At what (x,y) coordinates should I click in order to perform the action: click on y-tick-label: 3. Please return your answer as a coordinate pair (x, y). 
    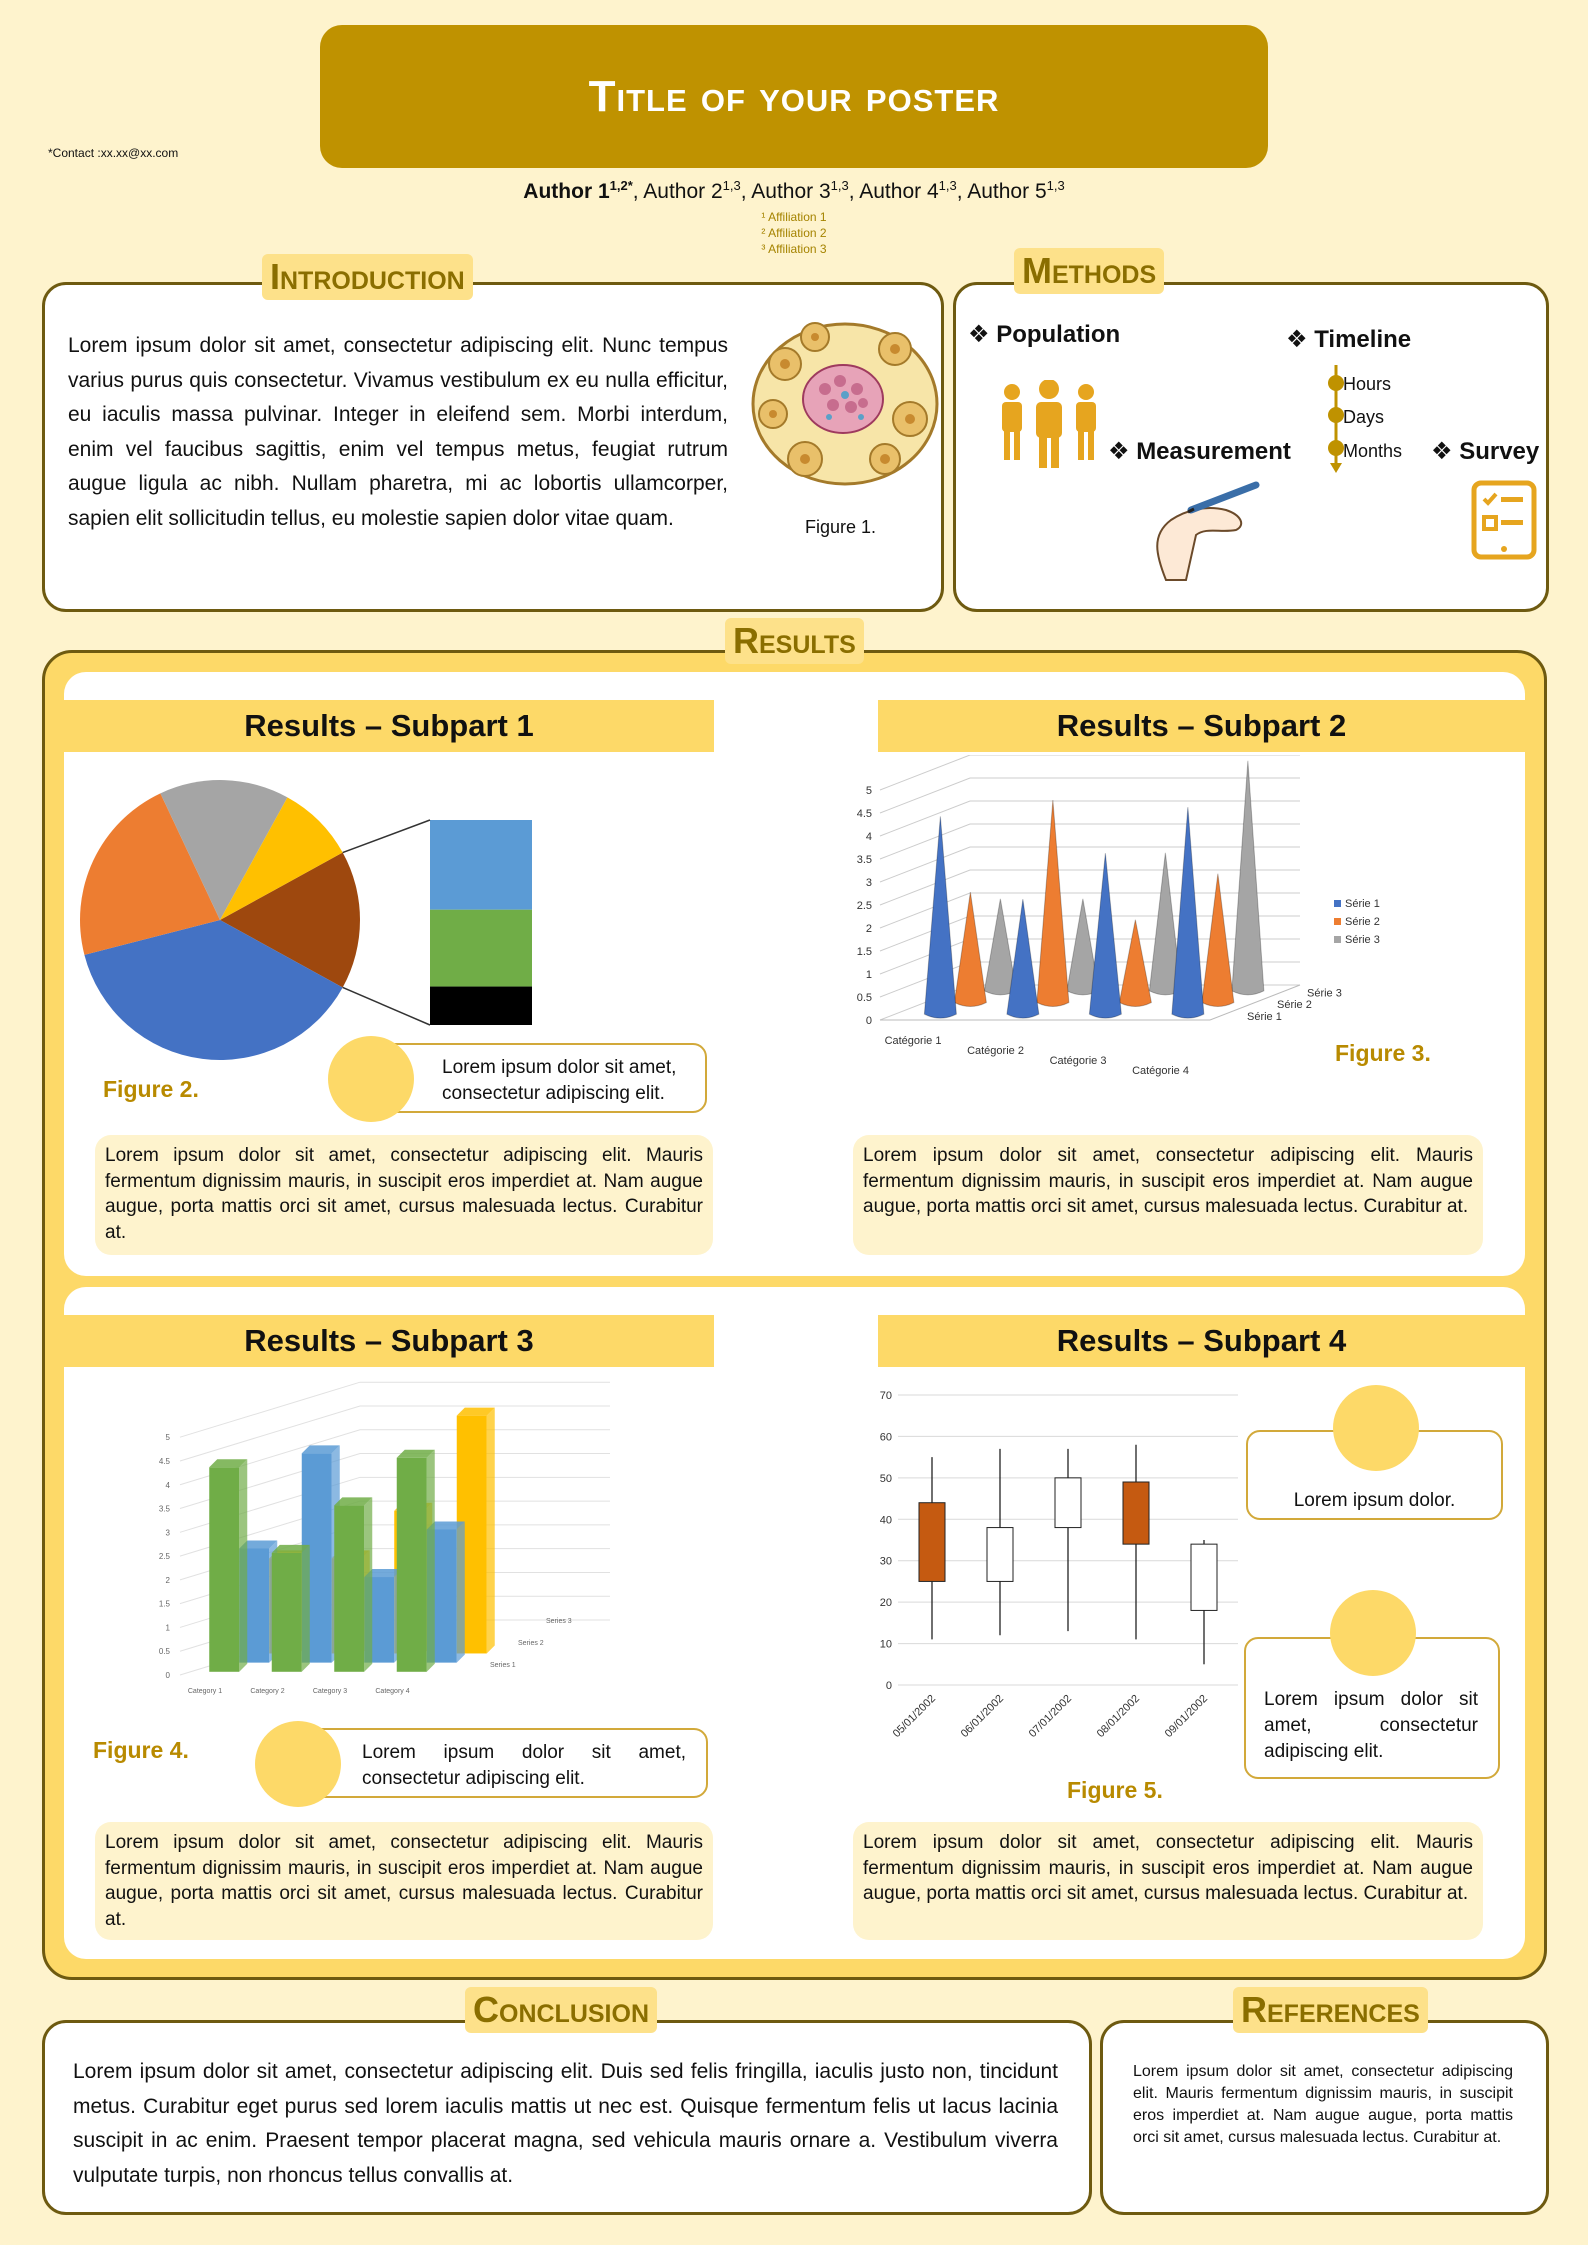
    Looking at the image, I should click on (168, 1532).